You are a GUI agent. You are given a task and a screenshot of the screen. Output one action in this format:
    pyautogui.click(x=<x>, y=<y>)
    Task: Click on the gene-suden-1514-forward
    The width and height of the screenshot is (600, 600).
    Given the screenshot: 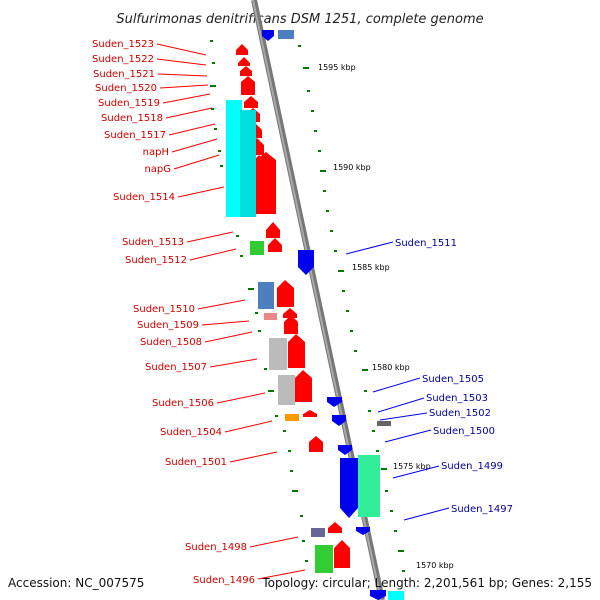 What is the action you would take?
    pyautogui.click(x=266, y=183)
    